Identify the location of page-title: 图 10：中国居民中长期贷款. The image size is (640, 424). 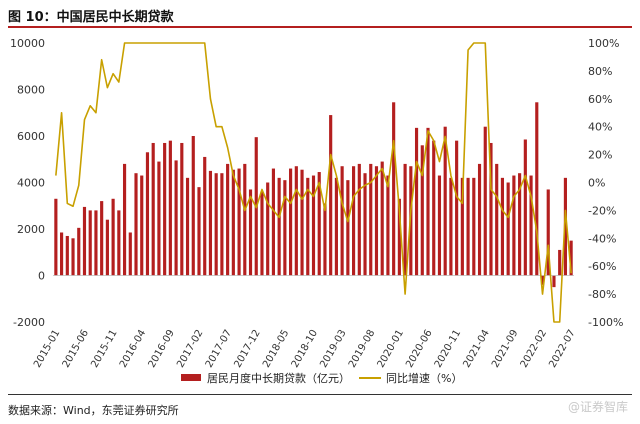
(91, 17).